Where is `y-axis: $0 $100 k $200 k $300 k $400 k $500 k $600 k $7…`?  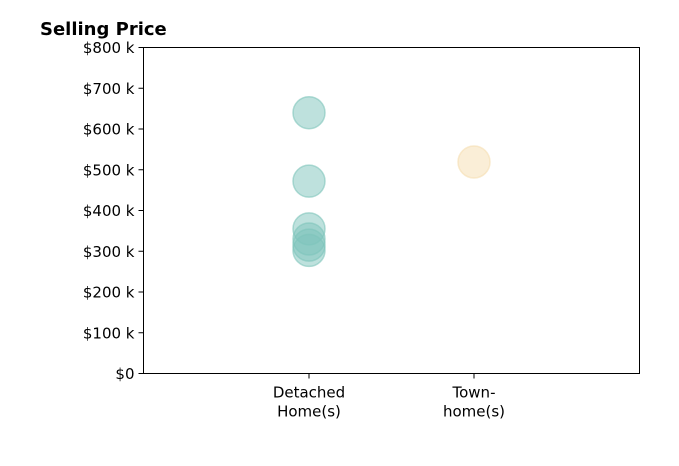 y-axis: $0 $100 k $200 k $300 k $400 k $500 k $600 k $7… is located at coordinates (113, 211).